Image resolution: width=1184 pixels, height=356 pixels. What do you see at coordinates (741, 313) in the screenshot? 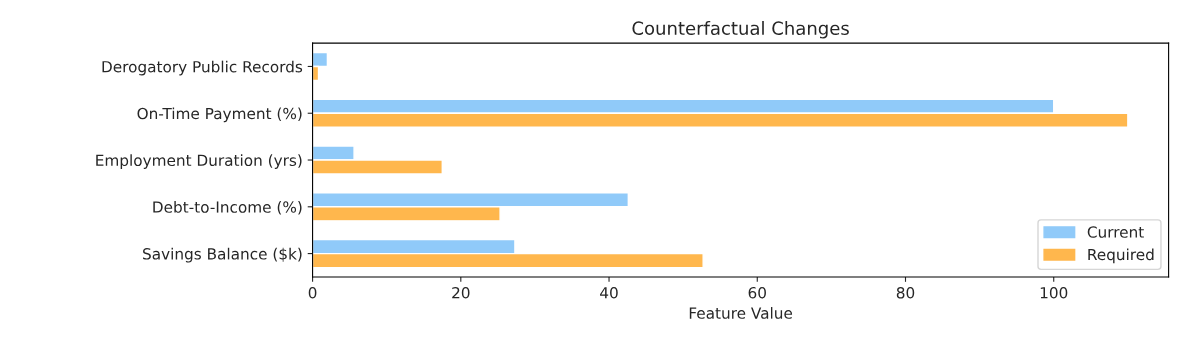
I see `x-axis-title: Feature Value` at bounding box center [741, 313].